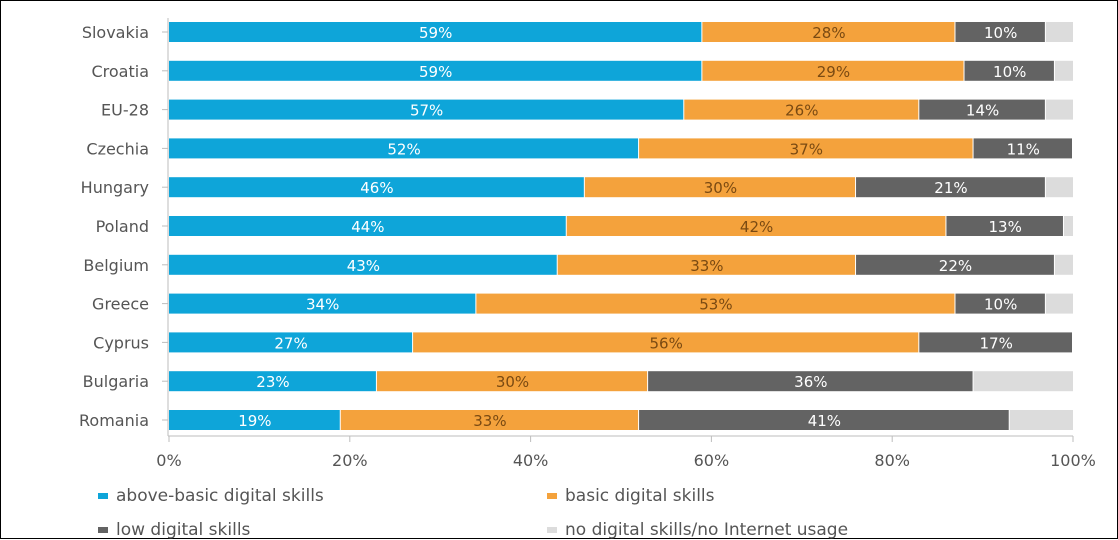 The width and height of the screenshot is (1118, 540). I want to click on data-label: 44%, so click(367, 227).